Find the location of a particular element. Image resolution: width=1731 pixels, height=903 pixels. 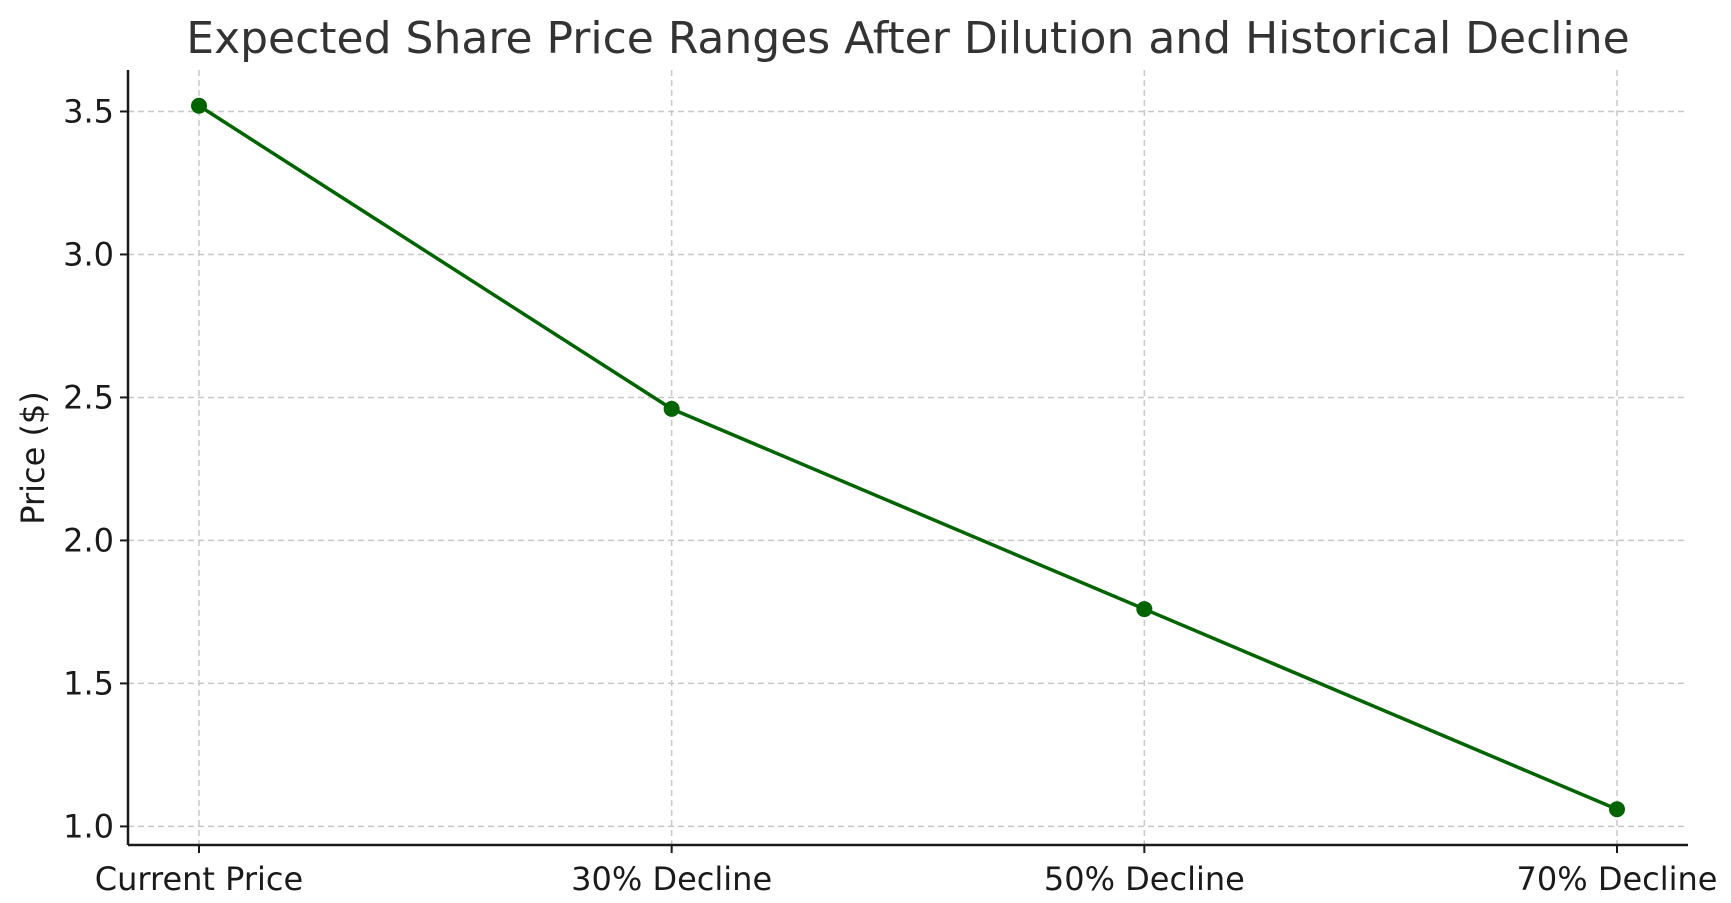

y-tick-label: 3.5 is located at coordinates (88, 111).